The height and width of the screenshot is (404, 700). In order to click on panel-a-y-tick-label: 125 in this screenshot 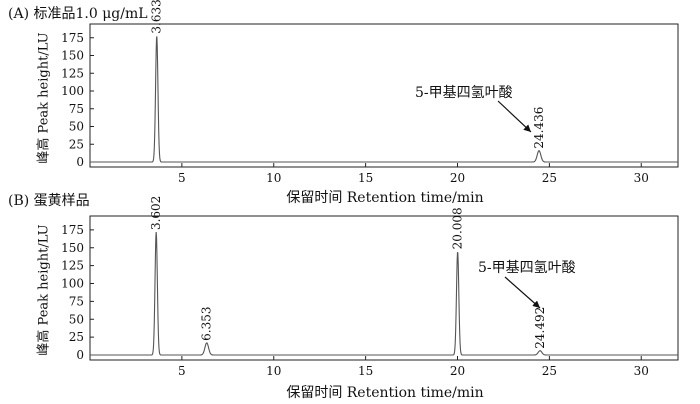, I will do `click(72, 73)`.